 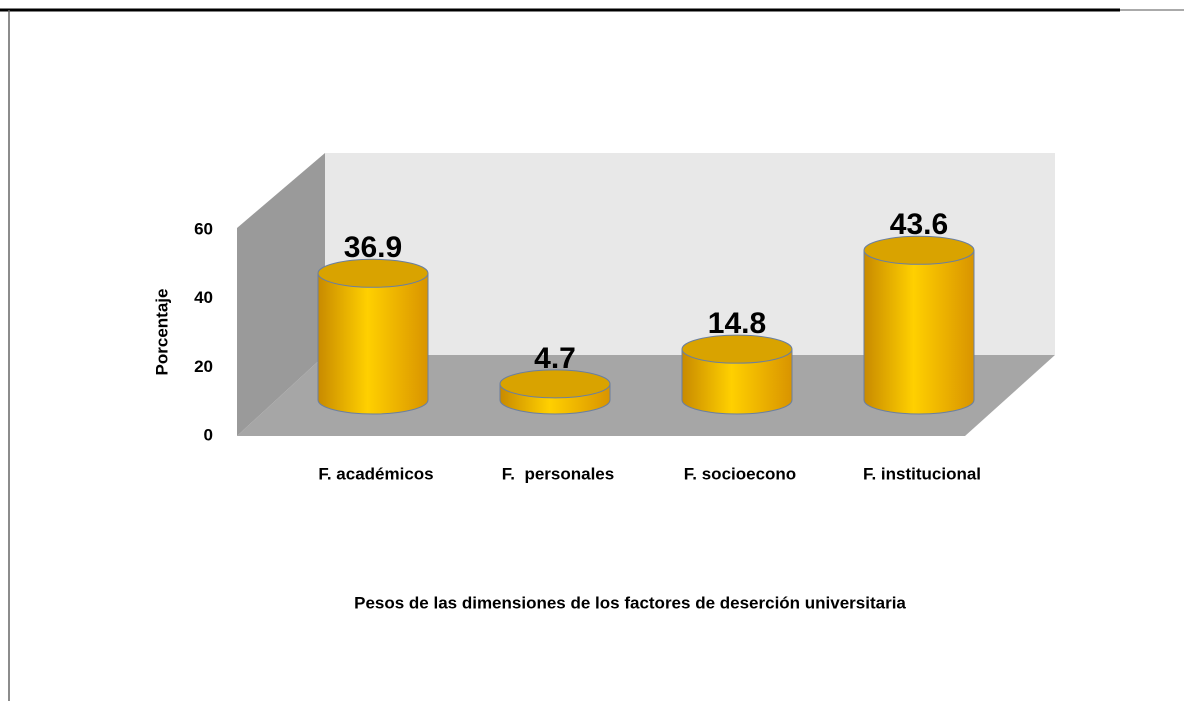 I want to click on x-tick-label: F. institucional, so click(x=922, y=473).